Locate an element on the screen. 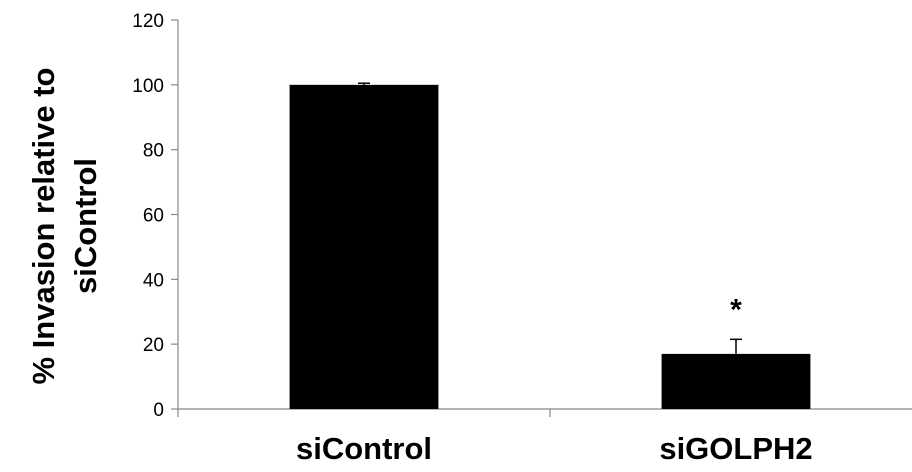  y-tick-label: 80 is located at coordinates (153, 151).